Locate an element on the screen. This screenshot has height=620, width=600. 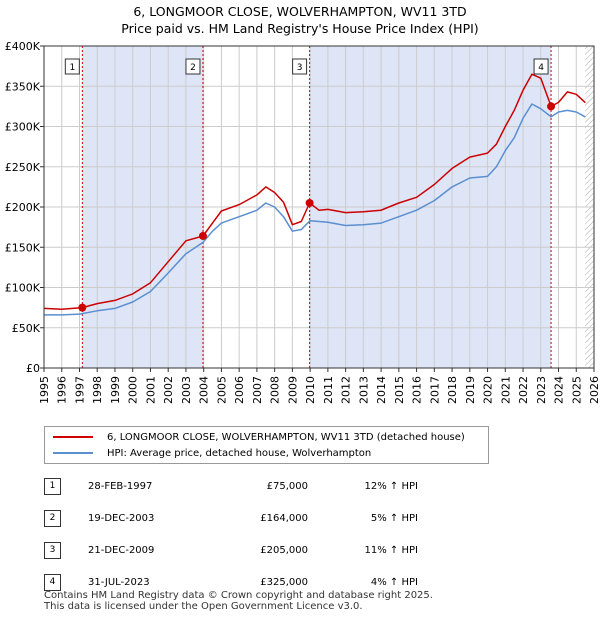
x-tick-label: 2014 is located at coordinates (381, 390).